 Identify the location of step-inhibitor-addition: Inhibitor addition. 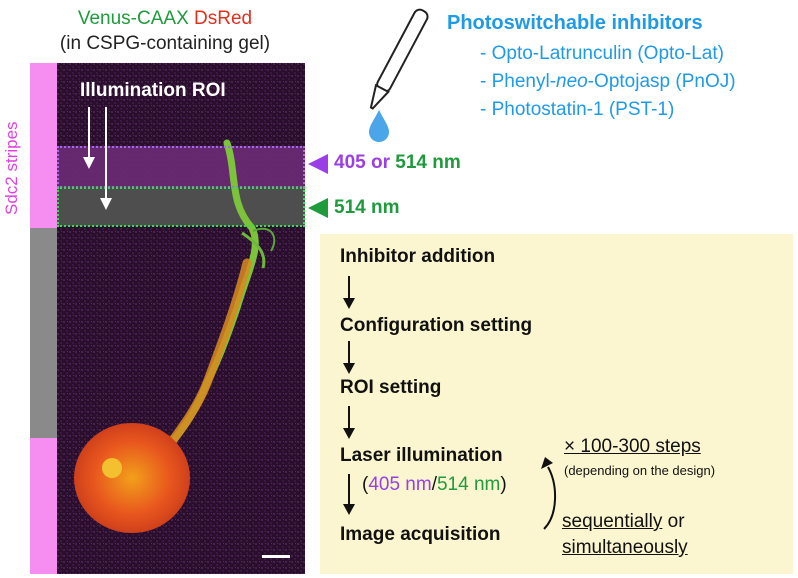
(418, 256).